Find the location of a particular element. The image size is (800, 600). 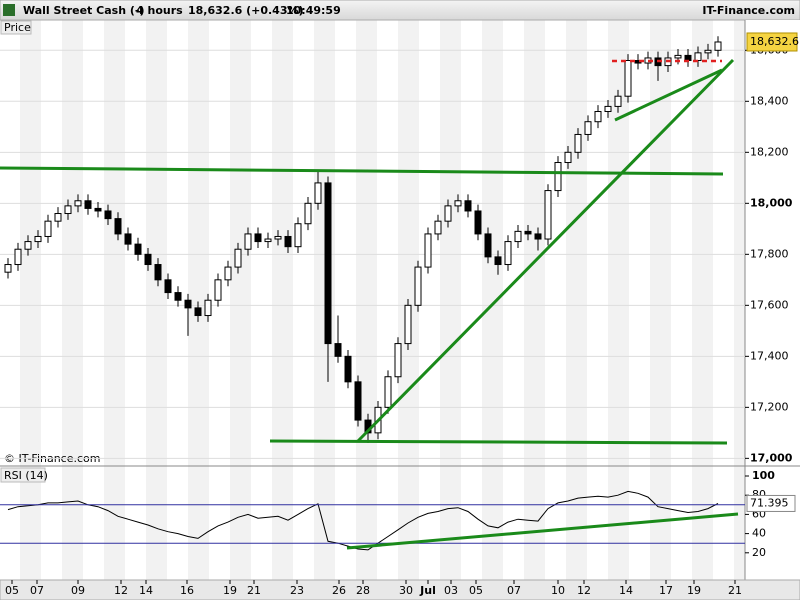

time: 10:49:59 is located at coordinates (313, 10).